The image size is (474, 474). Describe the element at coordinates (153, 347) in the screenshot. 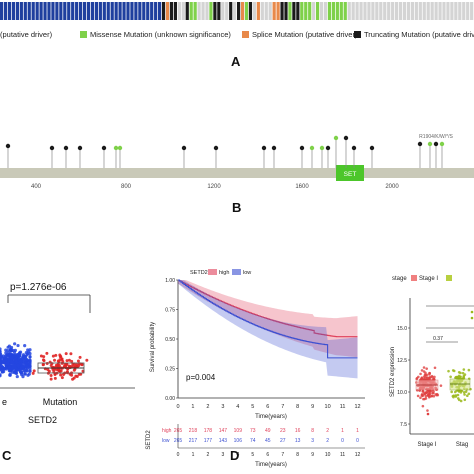

I see `km-ylabel: Survival probability` at that location.